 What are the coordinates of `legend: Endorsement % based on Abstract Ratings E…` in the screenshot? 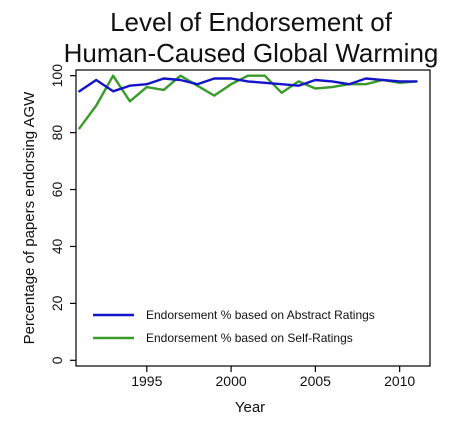 It's located at (234, 326).